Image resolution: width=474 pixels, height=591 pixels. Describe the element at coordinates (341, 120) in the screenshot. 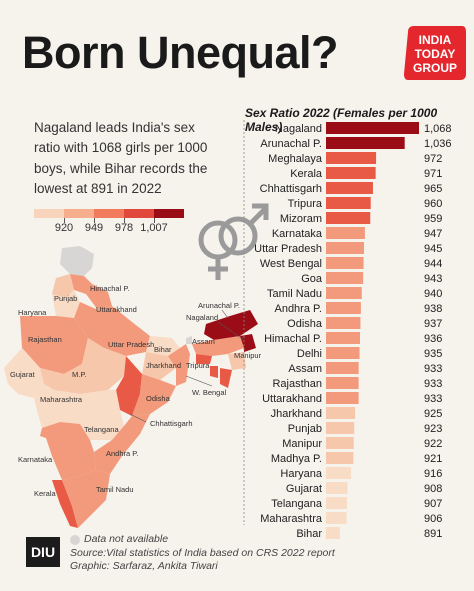

I see `chart-title: Sex Ratio 2022 (Females per 1000 Males)` at that location.